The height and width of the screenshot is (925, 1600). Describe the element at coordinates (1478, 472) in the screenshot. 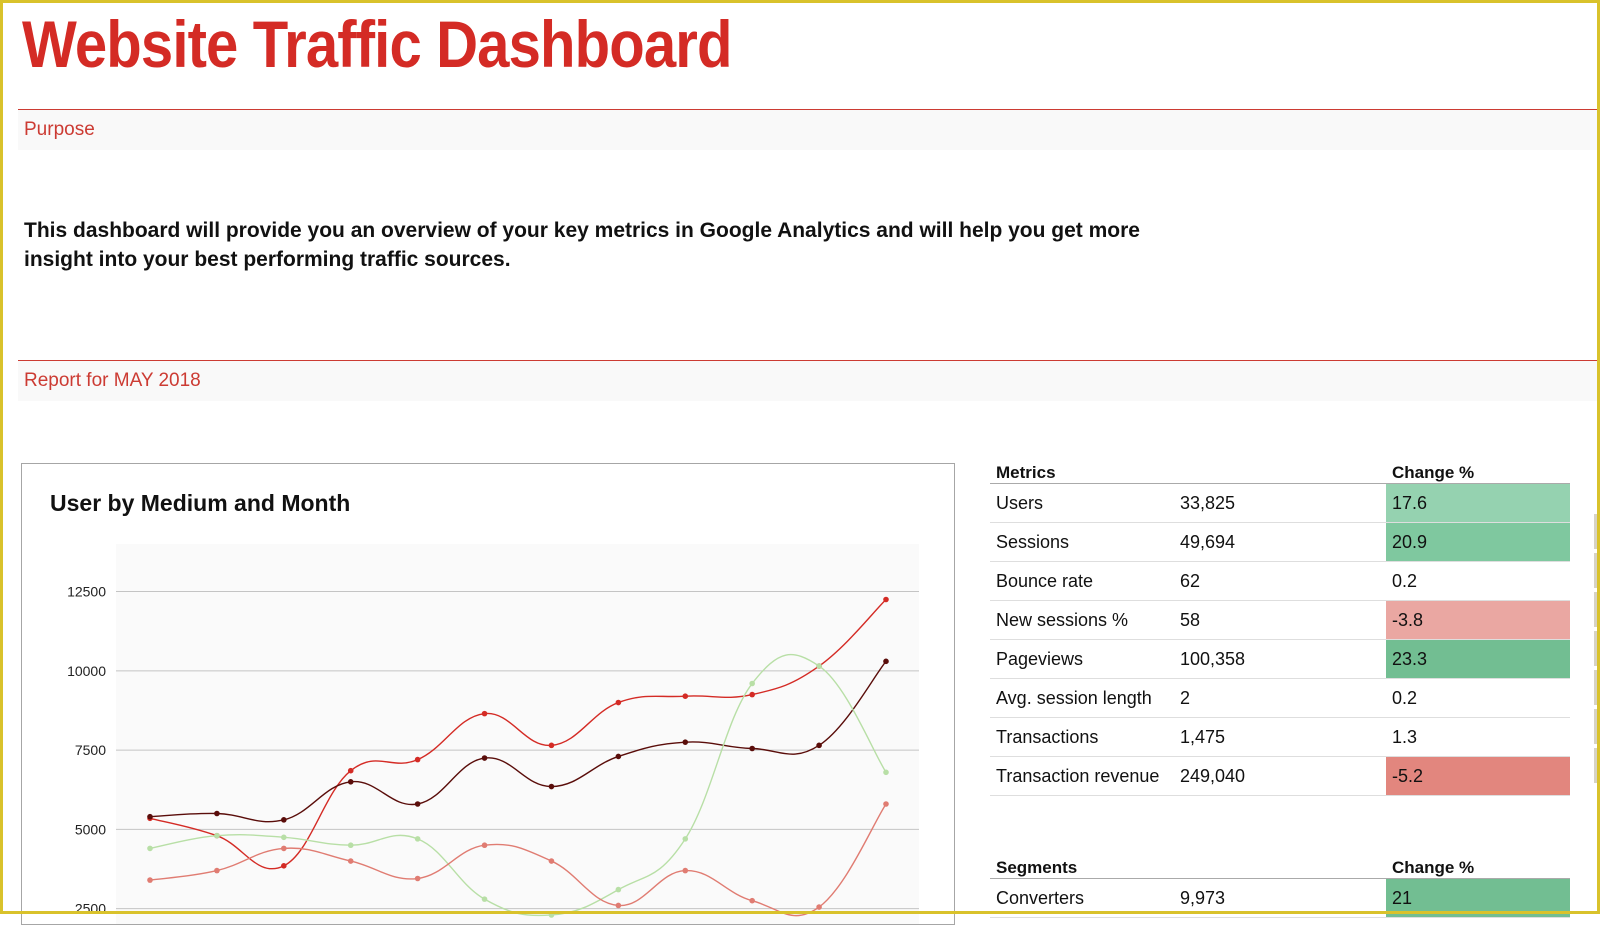

I see `metrics-header-change: Change %` at that location.